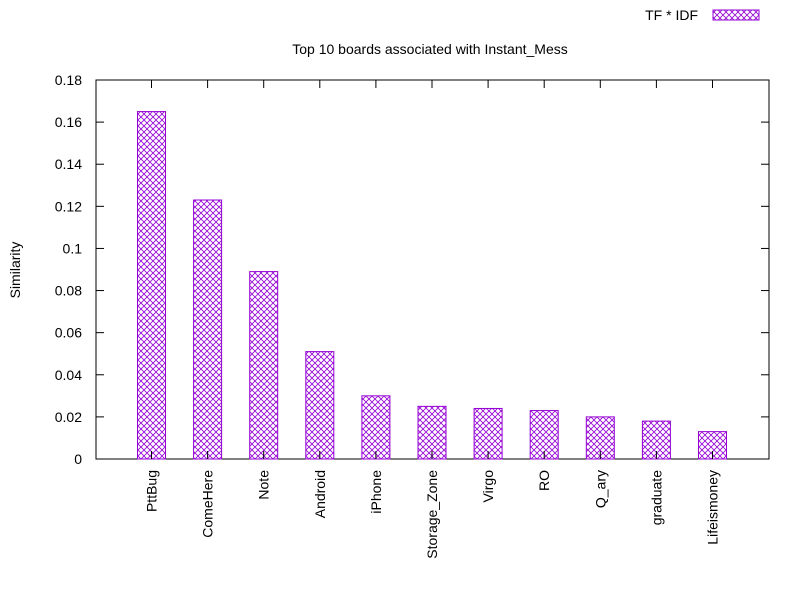 This screenshot has height=600, width=800. I want to click on bar-comehere, so click(208, 329).